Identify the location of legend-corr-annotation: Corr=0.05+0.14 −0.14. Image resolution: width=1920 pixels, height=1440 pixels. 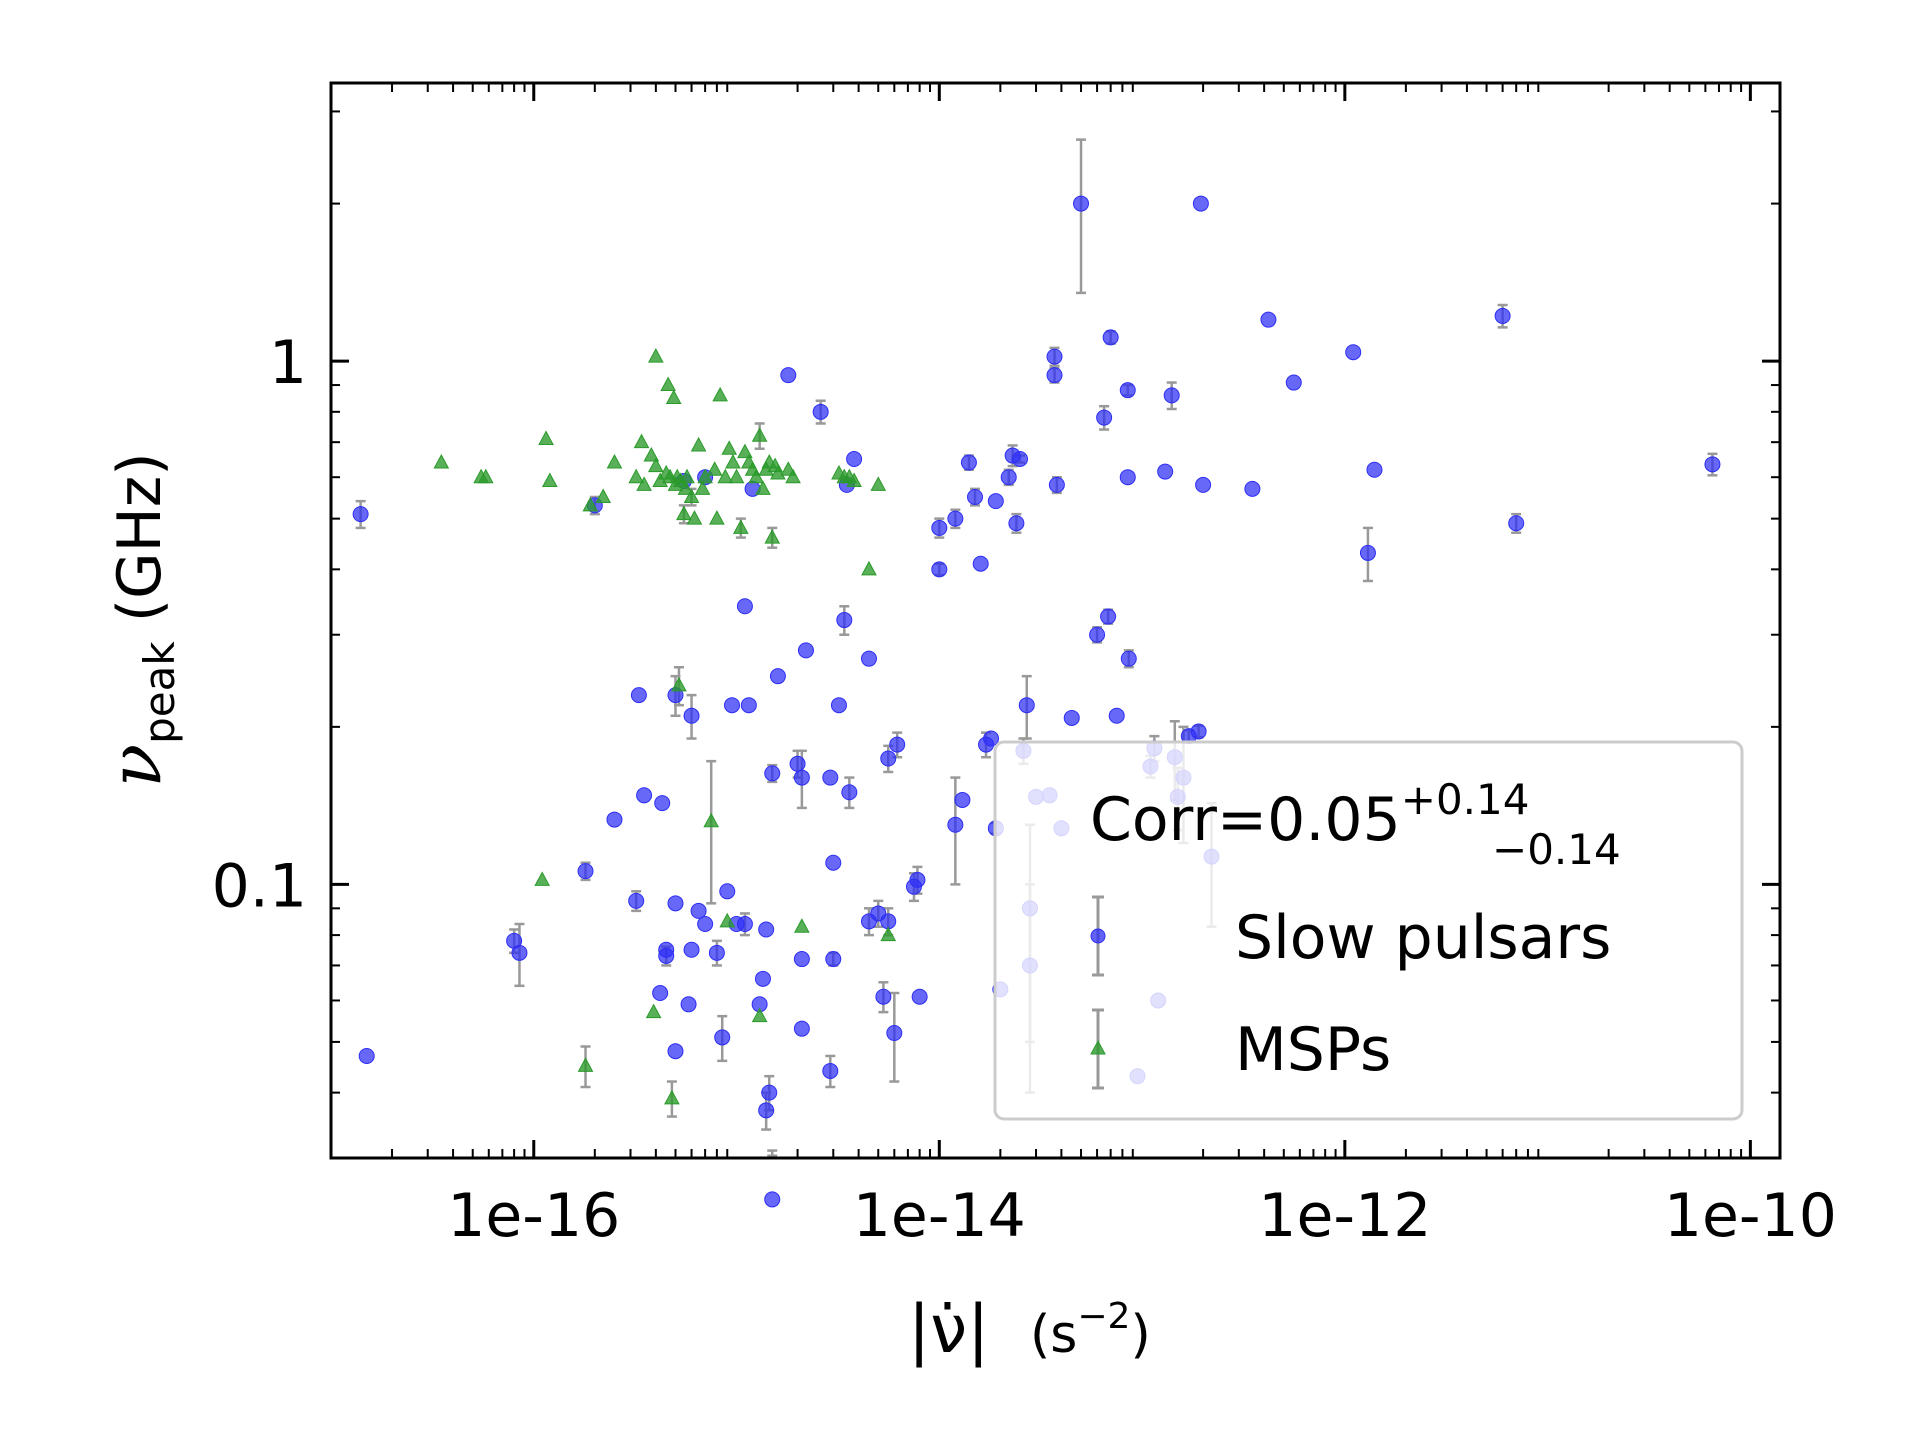
(1355, 824).